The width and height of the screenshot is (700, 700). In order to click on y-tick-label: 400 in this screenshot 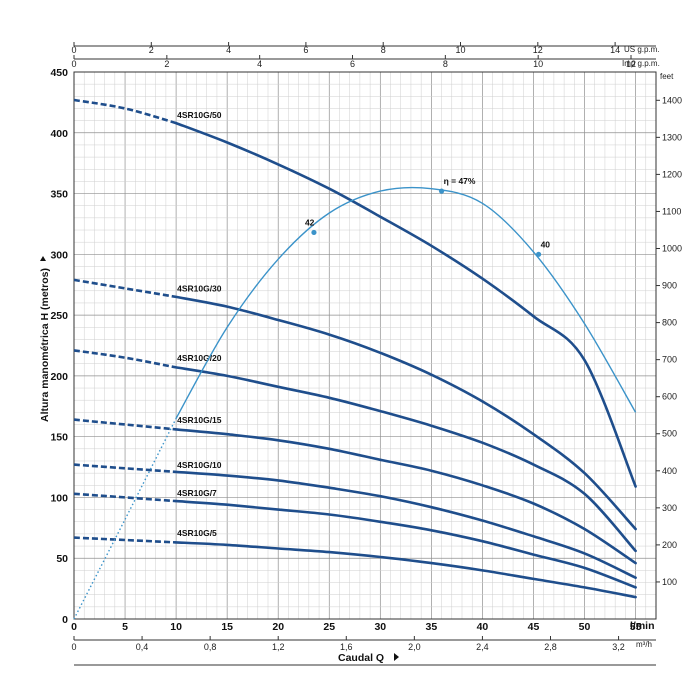, I will do `click(59, 134)`.